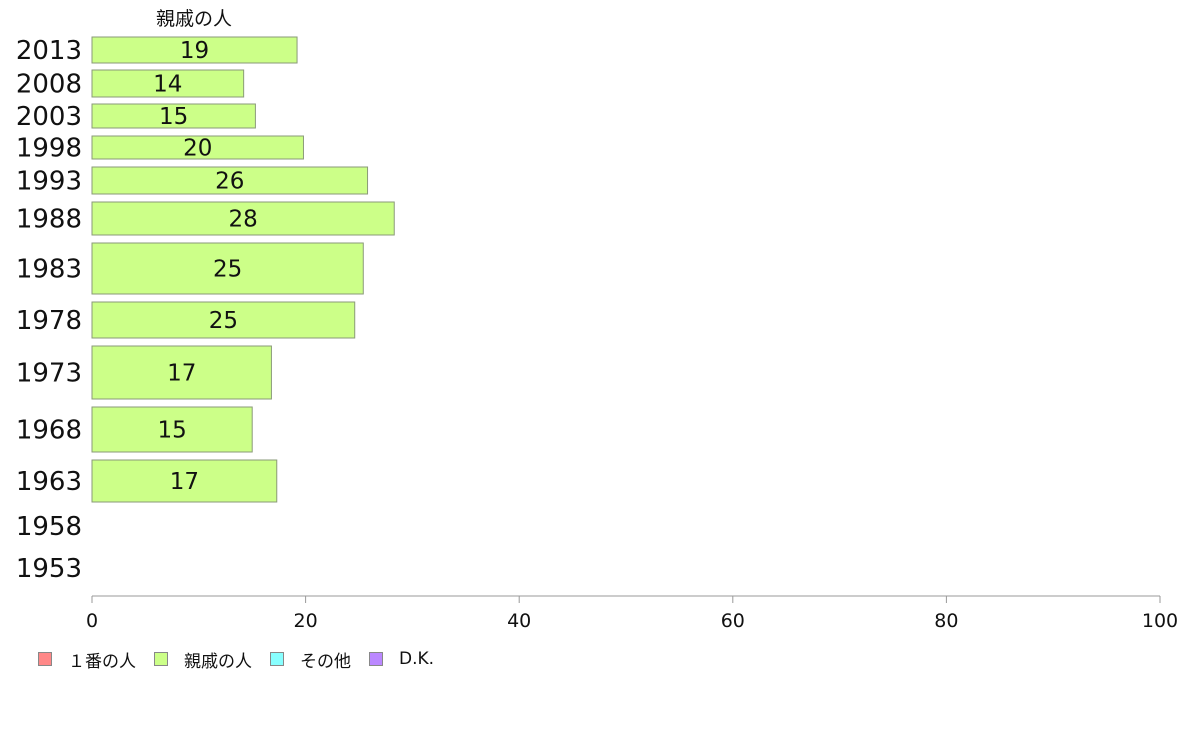 The width and height of the screenshot is (1188, 736). Describe the element at coordinates (946, 621) in the screenshot. I see `x-tick-label: 80` at that location.